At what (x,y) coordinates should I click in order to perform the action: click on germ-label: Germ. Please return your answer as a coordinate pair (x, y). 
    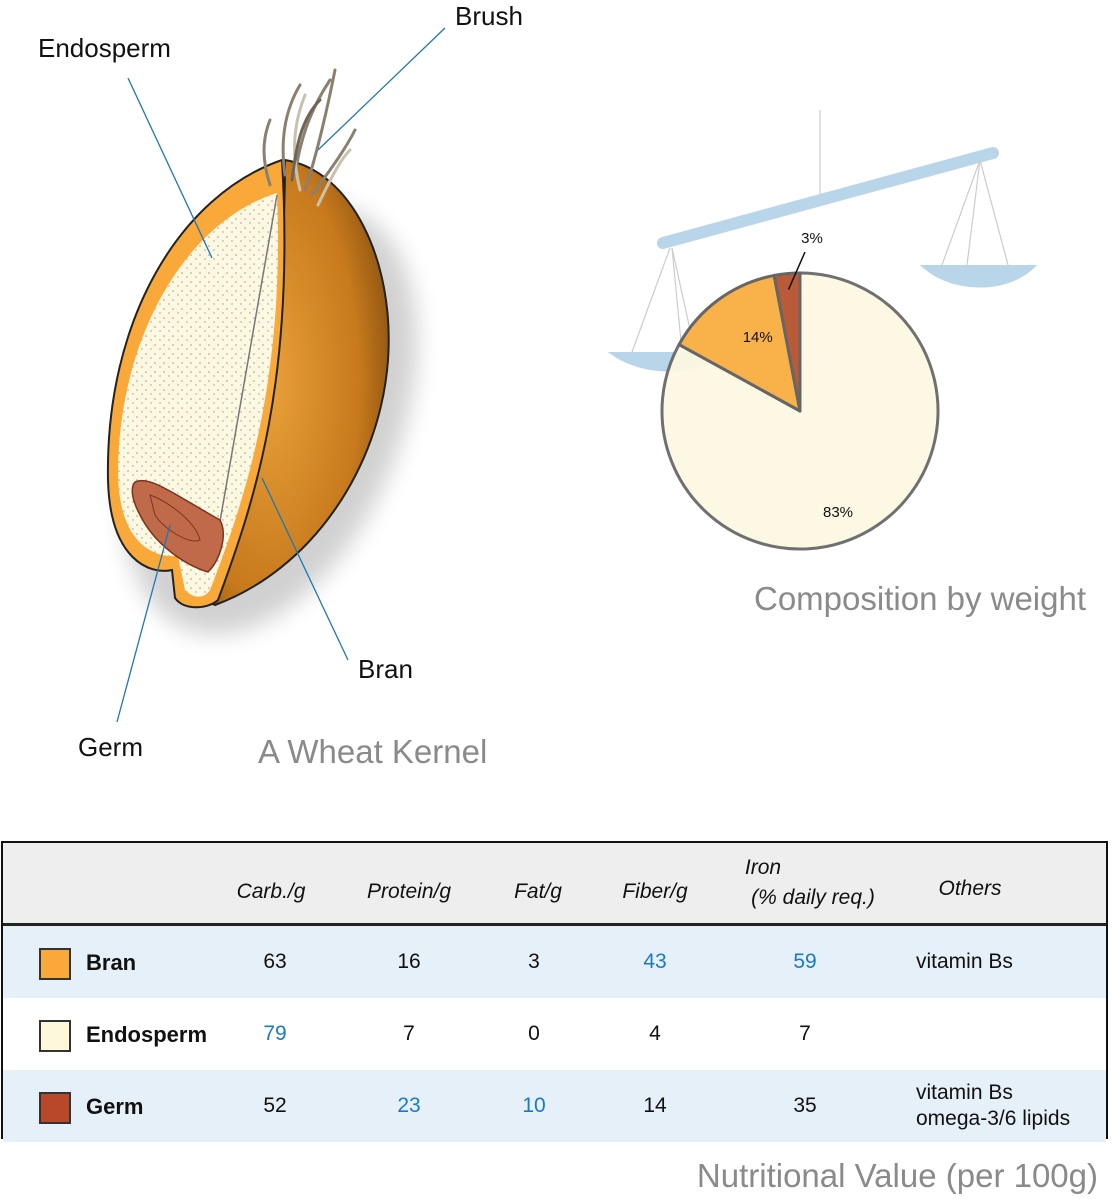
    Looking at the image, I should click on (110, 747).